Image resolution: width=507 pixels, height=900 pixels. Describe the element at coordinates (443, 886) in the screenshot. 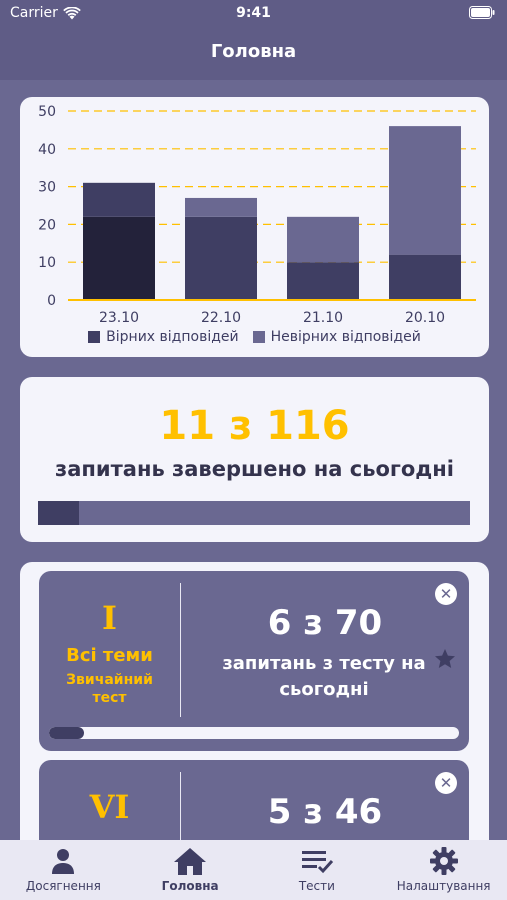

I see `tab-label: Налаштування` at that location.